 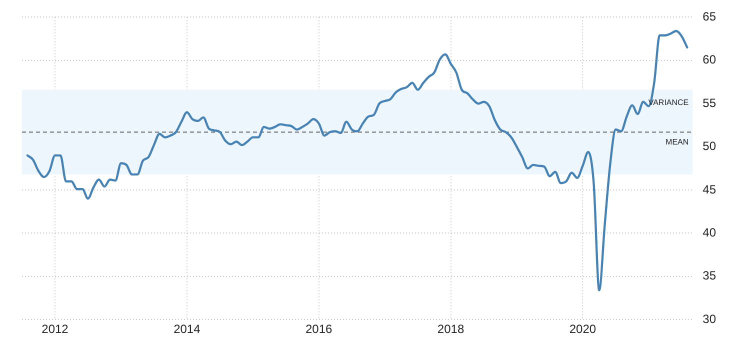 I want to click on ref-line-label: MEAN, so click(x=677, y=141).